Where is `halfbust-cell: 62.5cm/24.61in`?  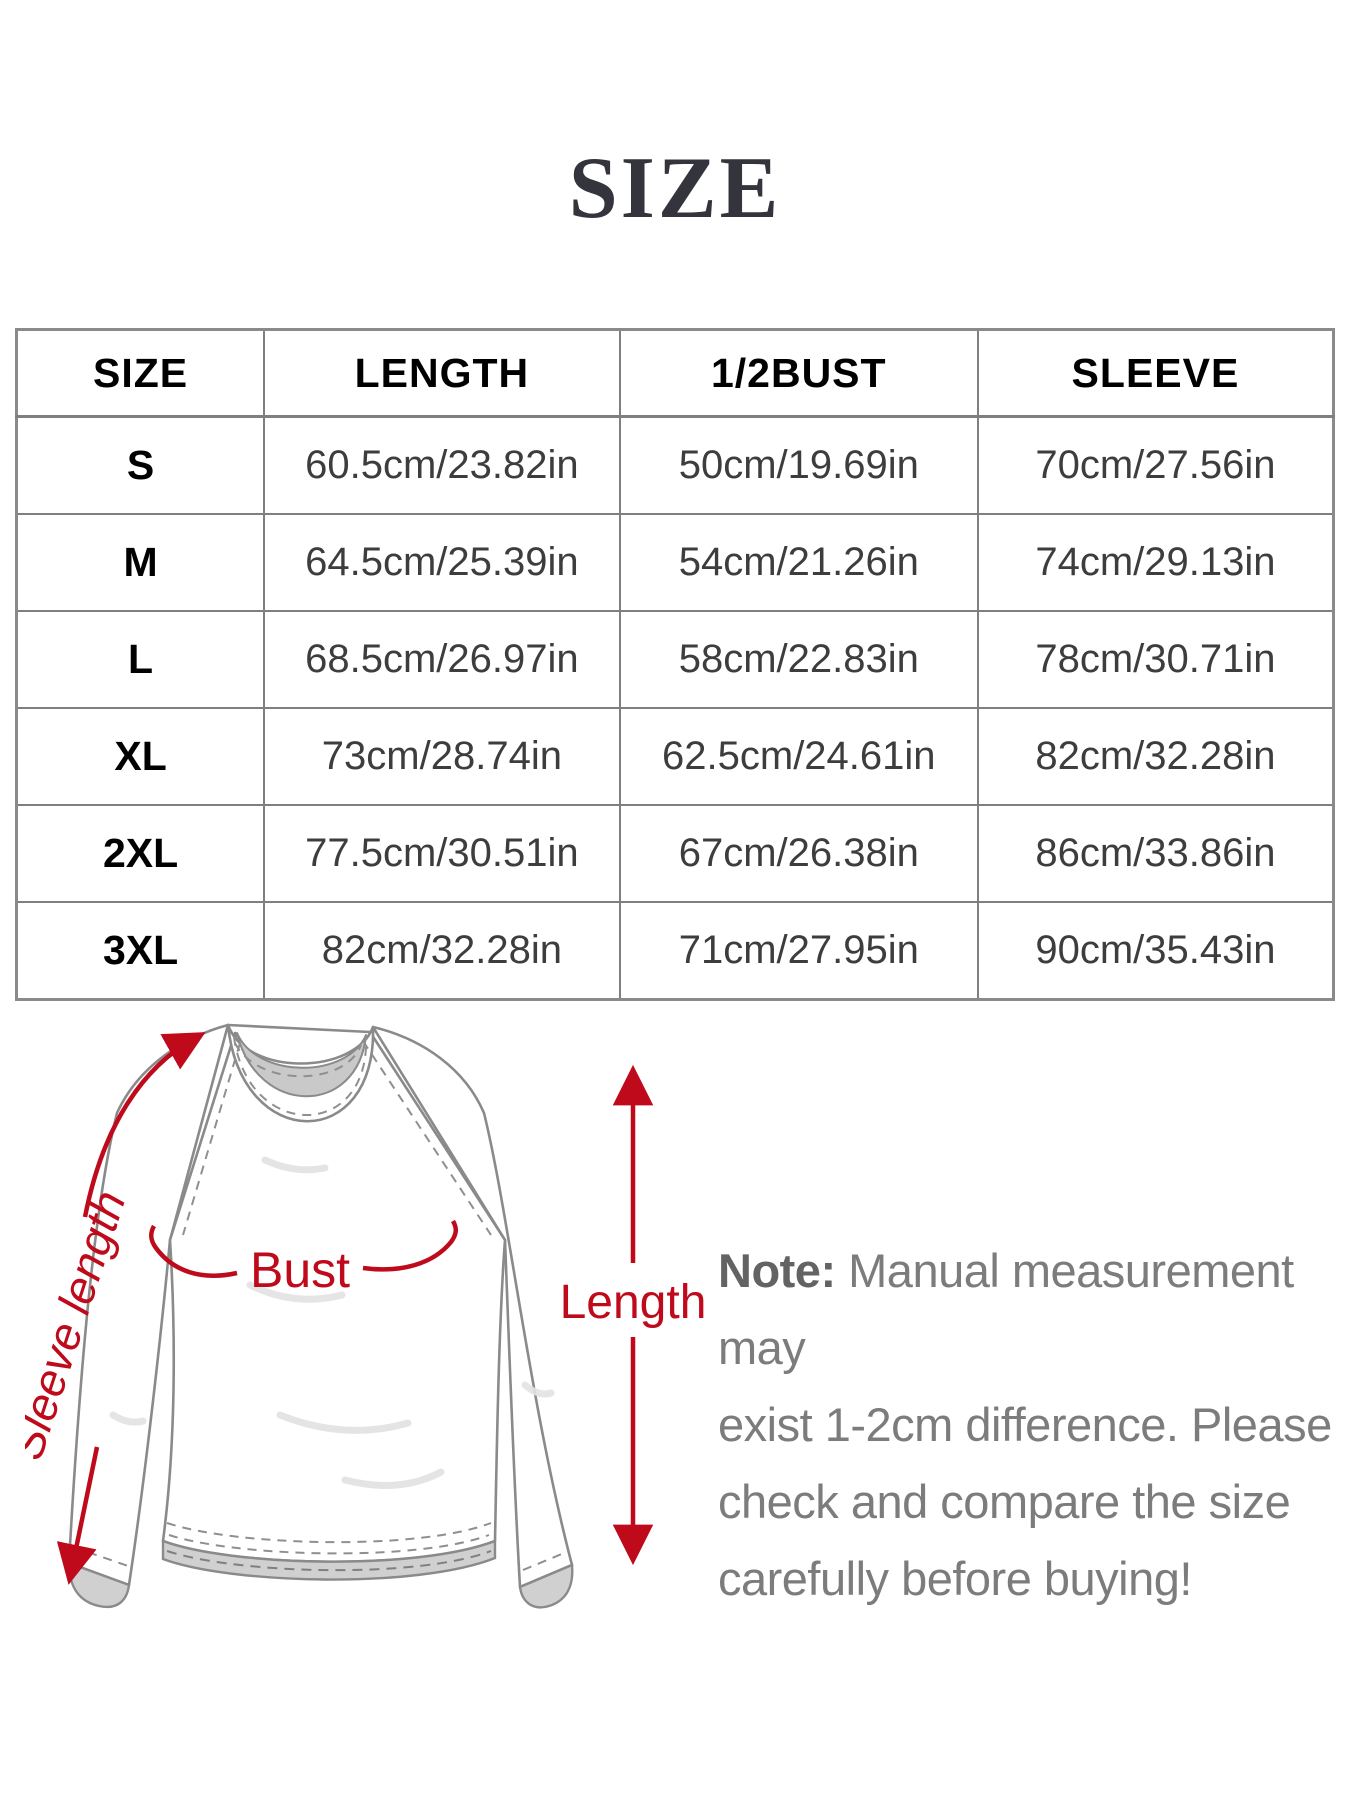 halfbust-cell: 62.5cm/24.61in is located at coordinates (798, 756).